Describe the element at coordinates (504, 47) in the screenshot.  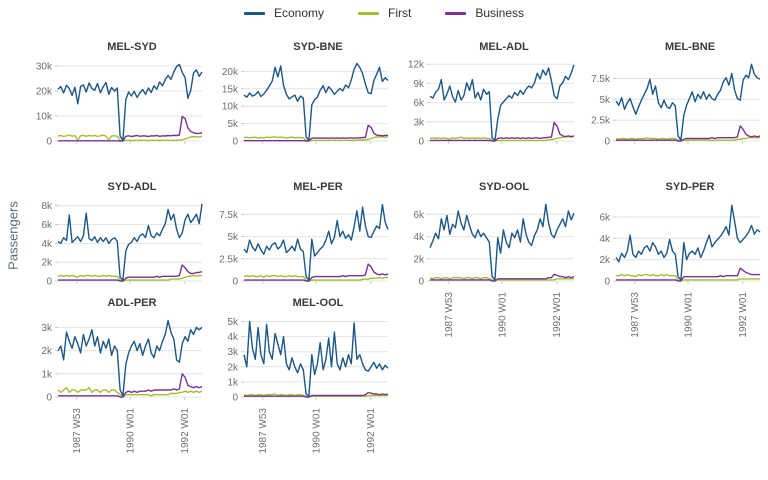
I see `facet-title: MEL-ADL` at that location.